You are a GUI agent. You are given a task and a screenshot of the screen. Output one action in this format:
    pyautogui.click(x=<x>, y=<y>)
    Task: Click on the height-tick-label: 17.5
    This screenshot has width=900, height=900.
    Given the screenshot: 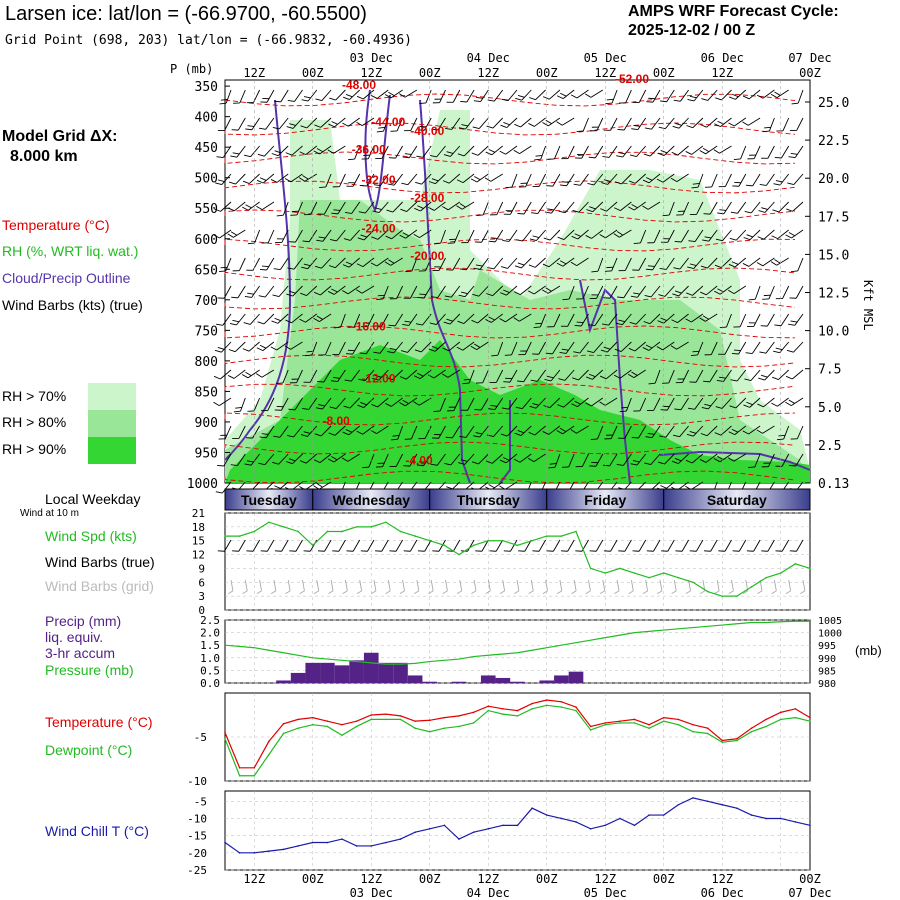 What is the action you would take?
    pyautogui.click(x=833, y=217)
    